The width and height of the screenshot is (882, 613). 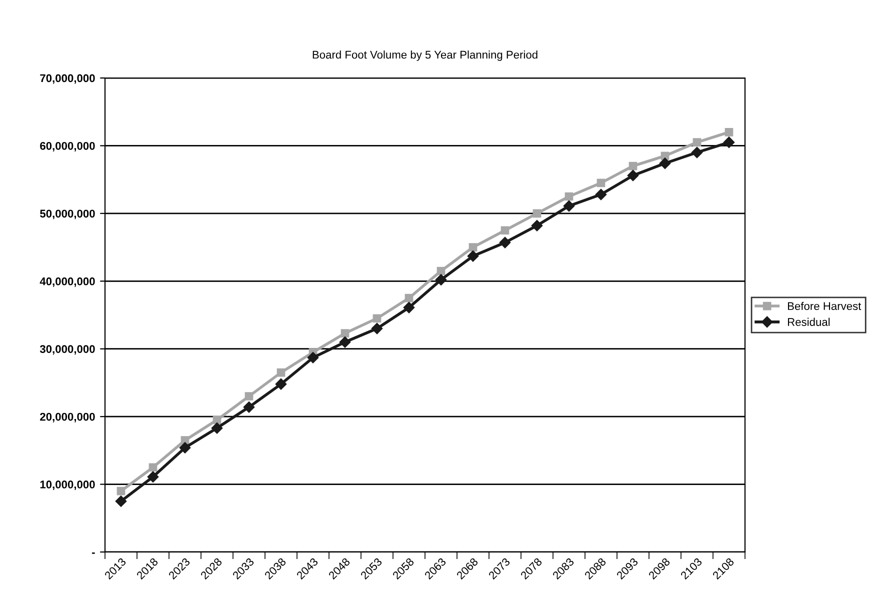 What do you see at coordinates (67, 79) in the screenshot?
I see `y-tick-label: 70,000,000` at bounding box center [67, 79].